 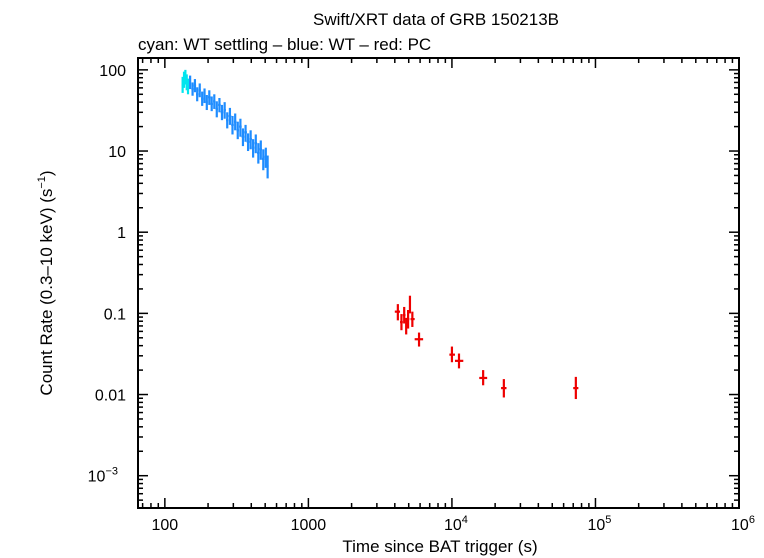 What do you see at coordinates (439, 546) in the screenshot?
I see `x-axis-label: Time since BAT trigger (s)` at bounding box center [439, 546].